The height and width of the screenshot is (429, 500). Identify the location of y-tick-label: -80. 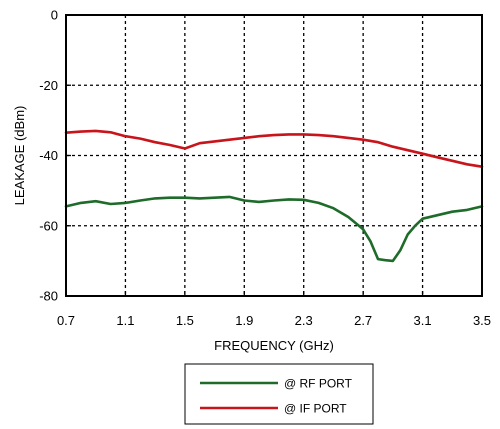
(48, 296).